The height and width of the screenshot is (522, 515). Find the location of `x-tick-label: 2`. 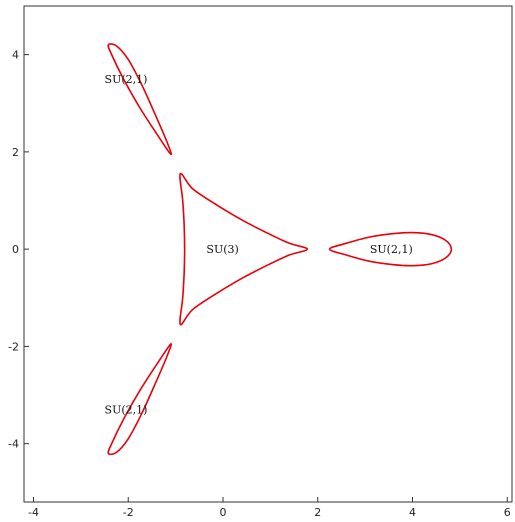

x-tick-label: 2 is located at coordinates (317, 512).